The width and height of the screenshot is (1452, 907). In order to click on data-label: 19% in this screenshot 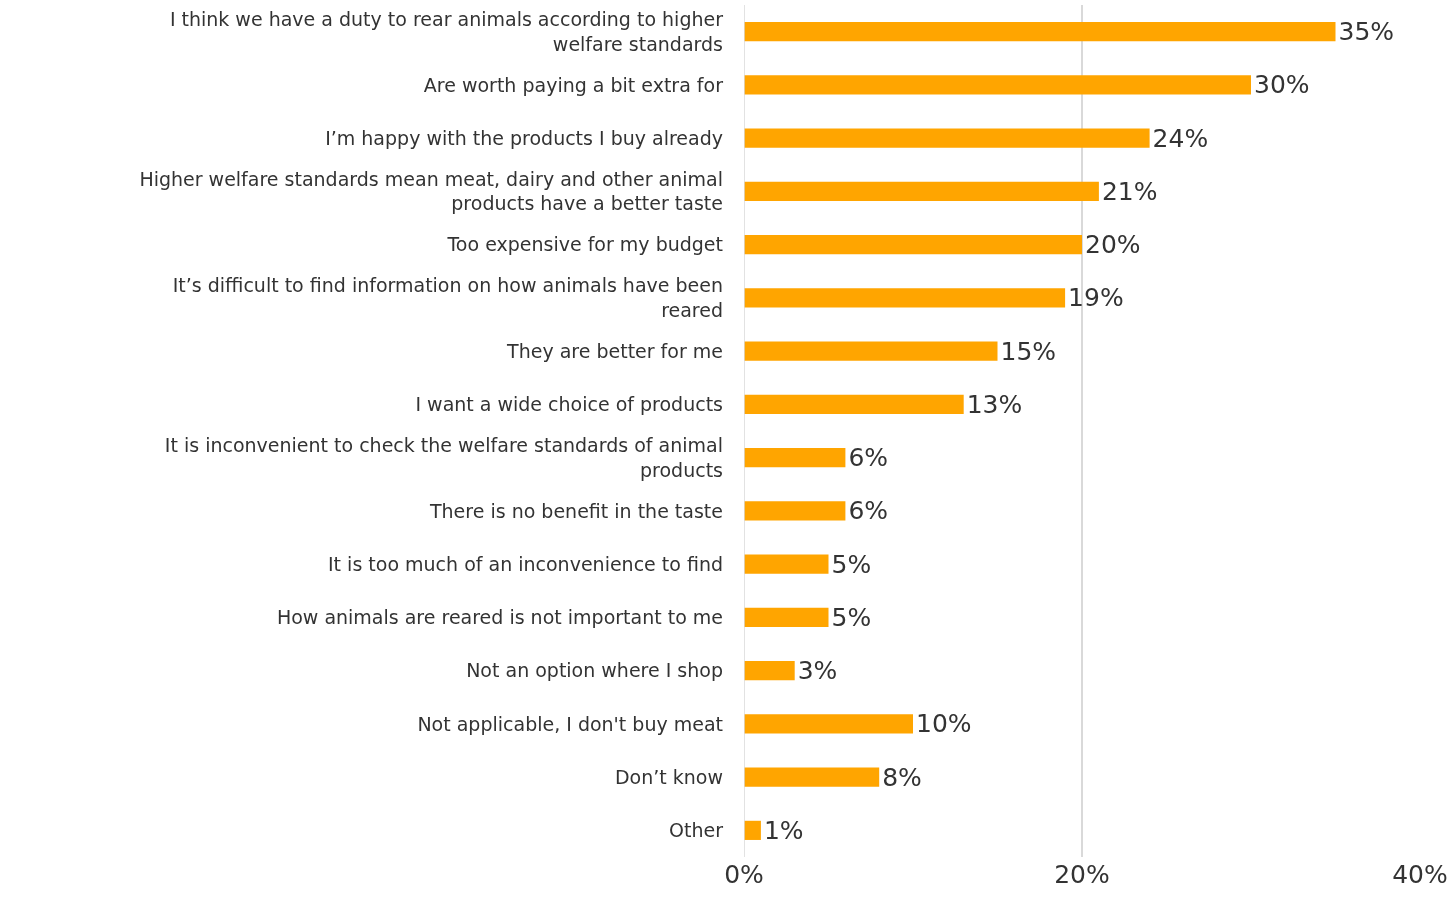, I will do `click(1096, 298)`.